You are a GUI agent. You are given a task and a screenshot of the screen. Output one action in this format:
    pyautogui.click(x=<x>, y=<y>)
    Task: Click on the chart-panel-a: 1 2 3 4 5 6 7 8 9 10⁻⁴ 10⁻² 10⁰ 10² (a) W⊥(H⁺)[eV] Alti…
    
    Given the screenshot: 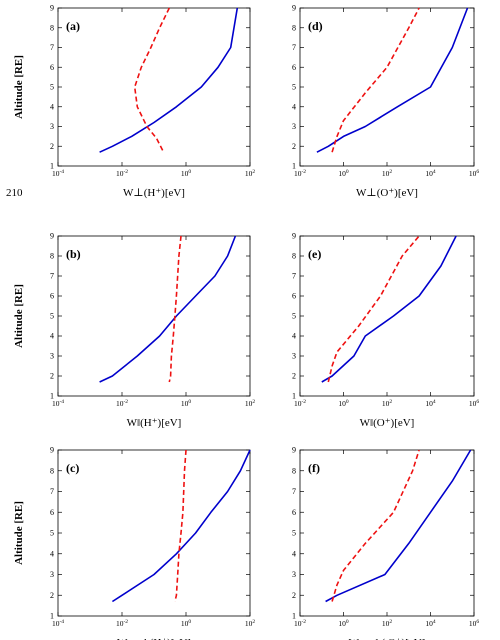 What is the action you would take?
    pyautogui.click(x=134, y=102)
    